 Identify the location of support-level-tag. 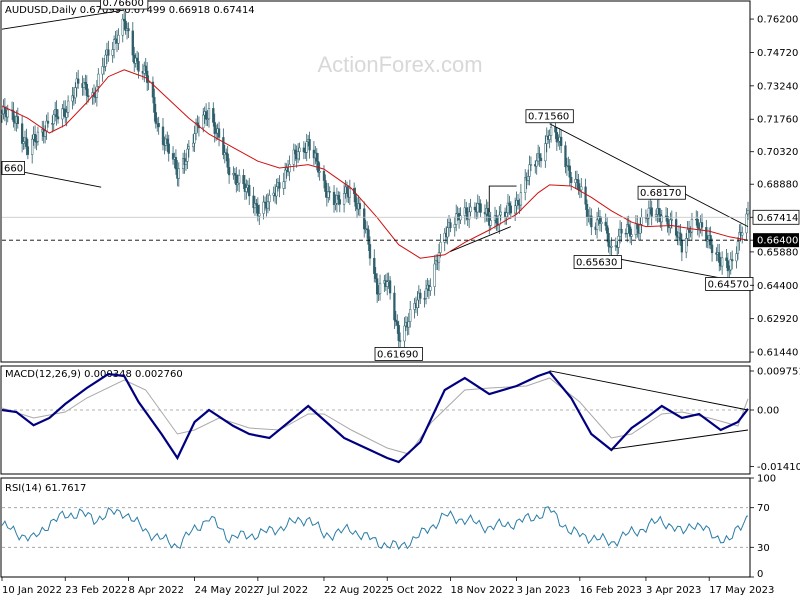
(776, 240).